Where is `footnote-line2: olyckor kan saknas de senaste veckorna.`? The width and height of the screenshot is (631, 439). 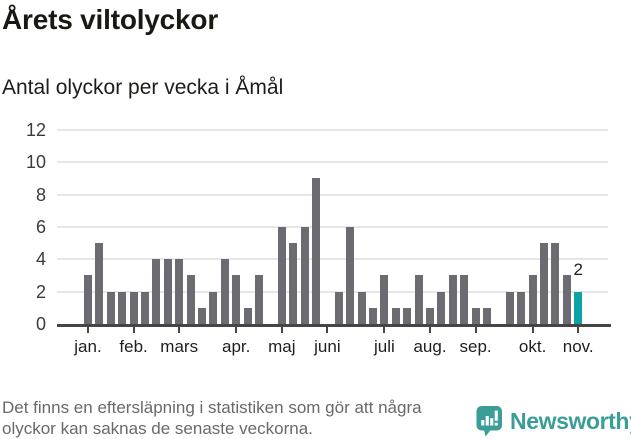 footnote-line2: olyckor kan saknas de senaste veckorna. is located at coordinates (157, 428).